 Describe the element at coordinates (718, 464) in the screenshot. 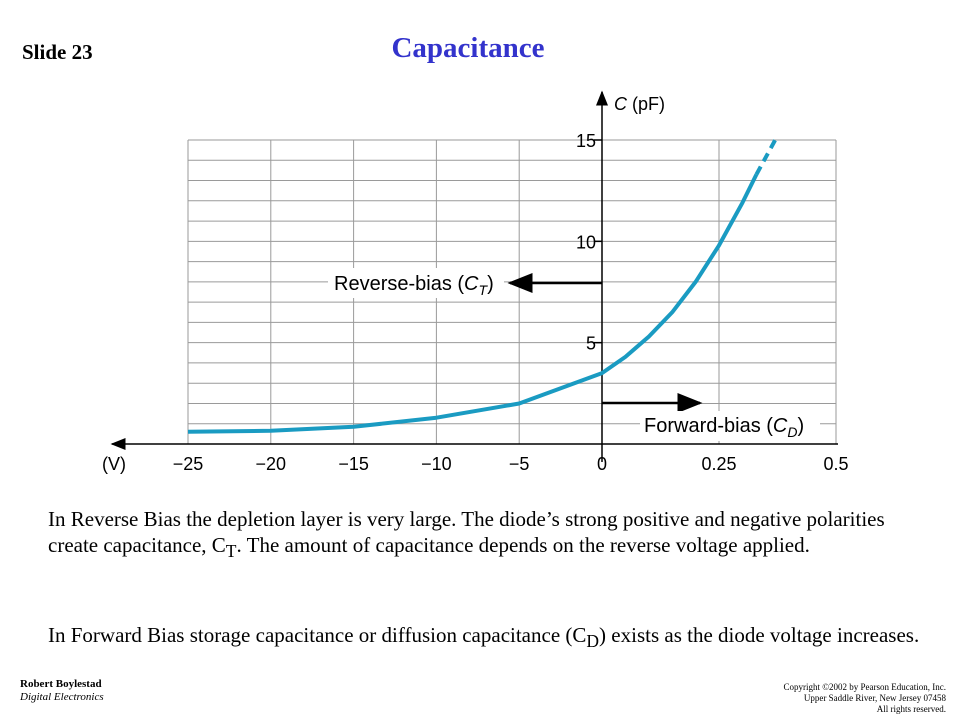

I see `x-tick-label: 0.25` at that location.